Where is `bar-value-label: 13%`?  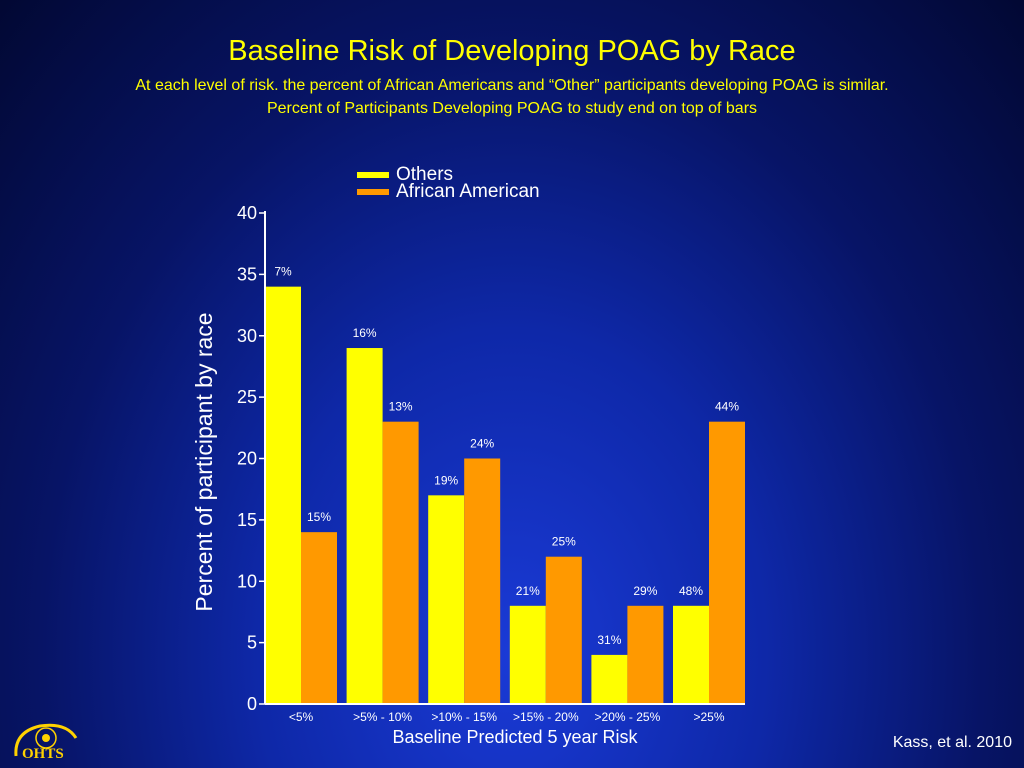 bar-value-label: 13% is located at coordinates (401, 407).